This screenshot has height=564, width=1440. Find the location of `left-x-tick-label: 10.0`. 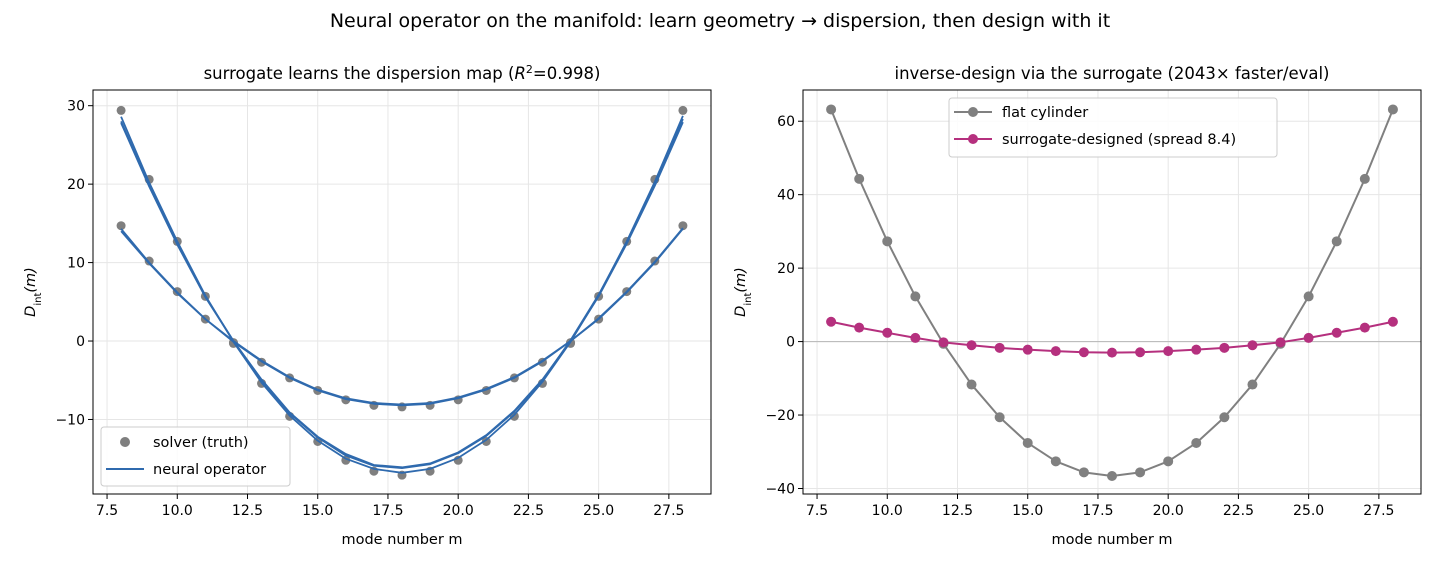

left-x-tick-label: 10.0 is located at coordinates (177, 511).